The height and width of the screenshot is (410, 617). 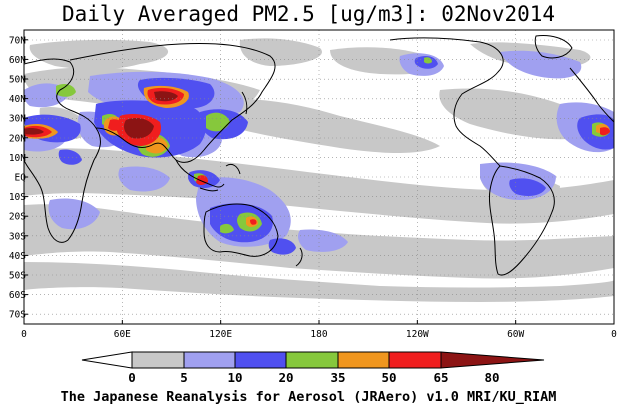 What do you see at coordinates (446, 102) in the screenshot?
I see `coastline-north-america` at bounding box center [446, 102].